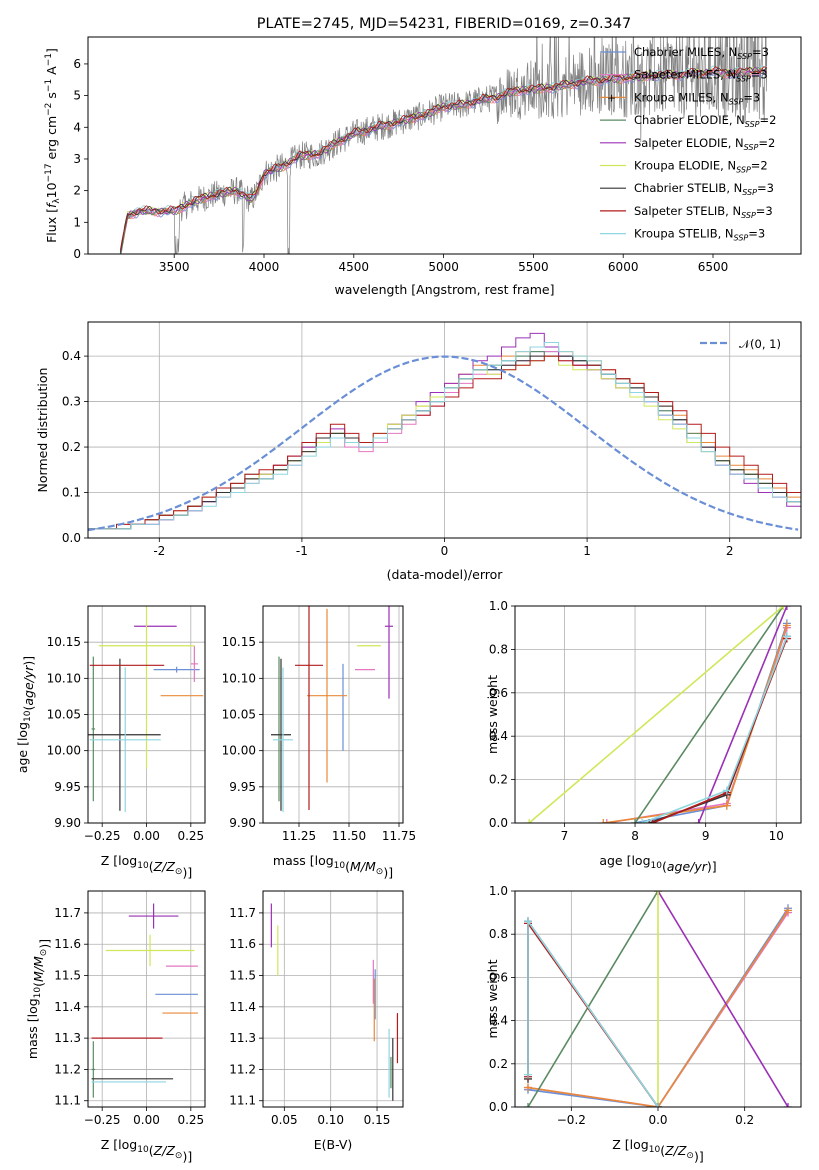  Describe the element at coordinates (239, 751) in the screenshot. I see `y-tick-label: 10.00` at that location.